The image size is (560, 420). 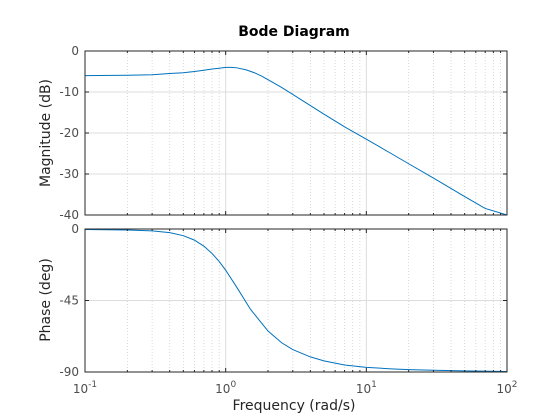 I want to click on x-tick-label: 10¹, so click(x=366, y=388).